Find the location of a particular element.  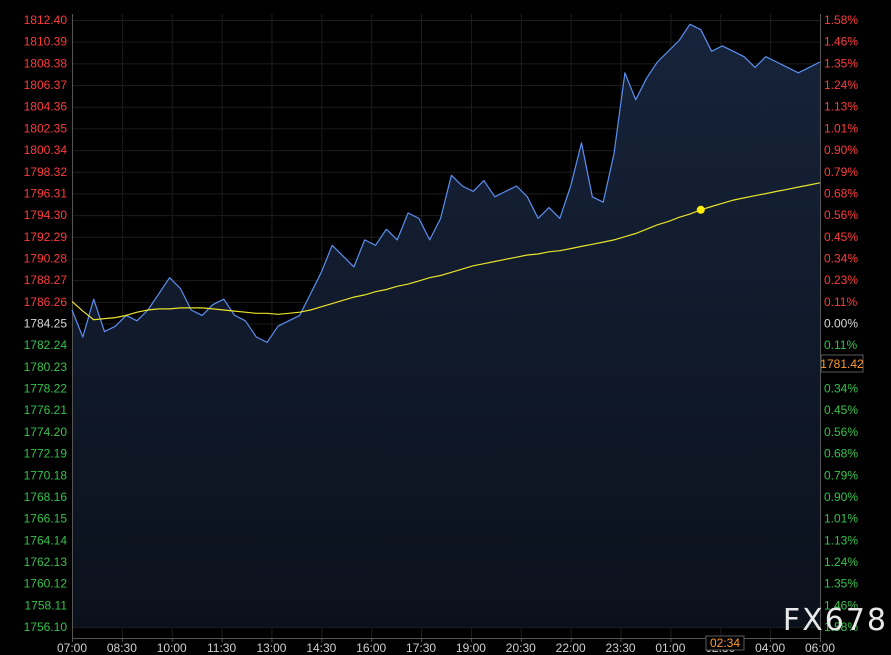

y-tick-label: 1804.36 is located at coordinates (46, 107).